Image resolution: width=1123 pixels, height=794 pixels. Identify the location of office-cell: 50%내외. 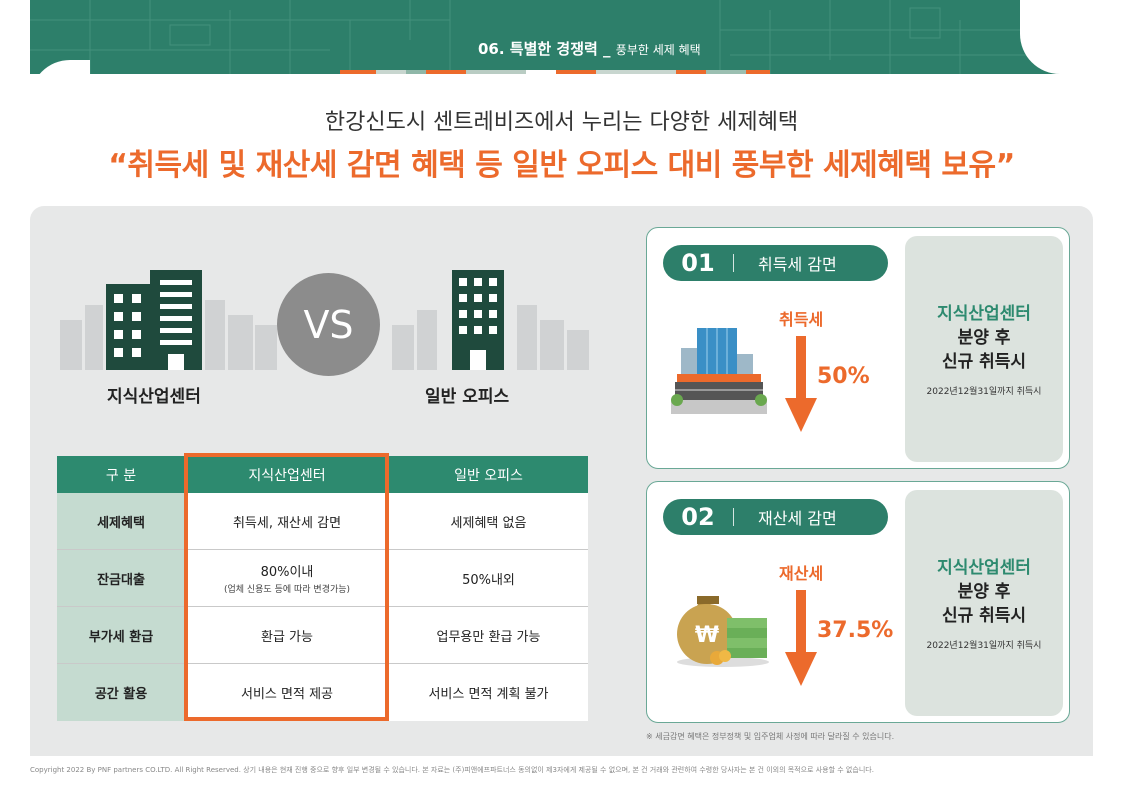
(488, 578).